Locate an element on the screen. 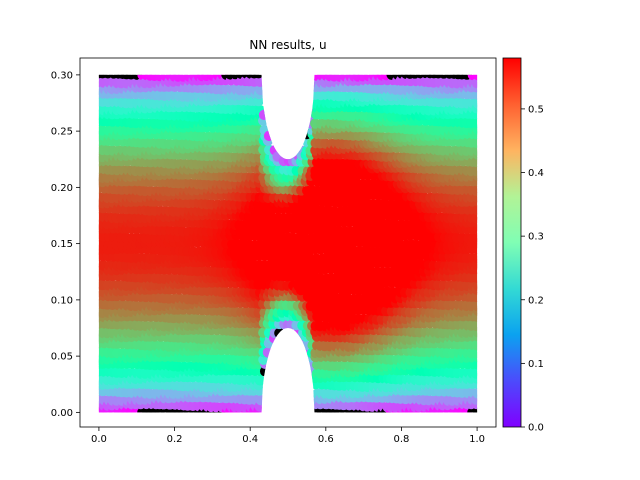 Image resolution: width=640 pixels, height=480 pixels. y-tick-label: 0.30 is located at coordinates (62, 75).